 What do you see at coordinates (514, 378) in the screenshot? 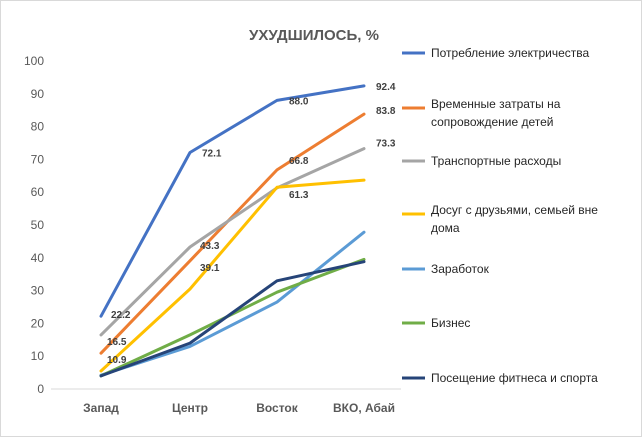
I see `legend-label: Посещение фитнеса и спорта` at bounding box center [514, 378].